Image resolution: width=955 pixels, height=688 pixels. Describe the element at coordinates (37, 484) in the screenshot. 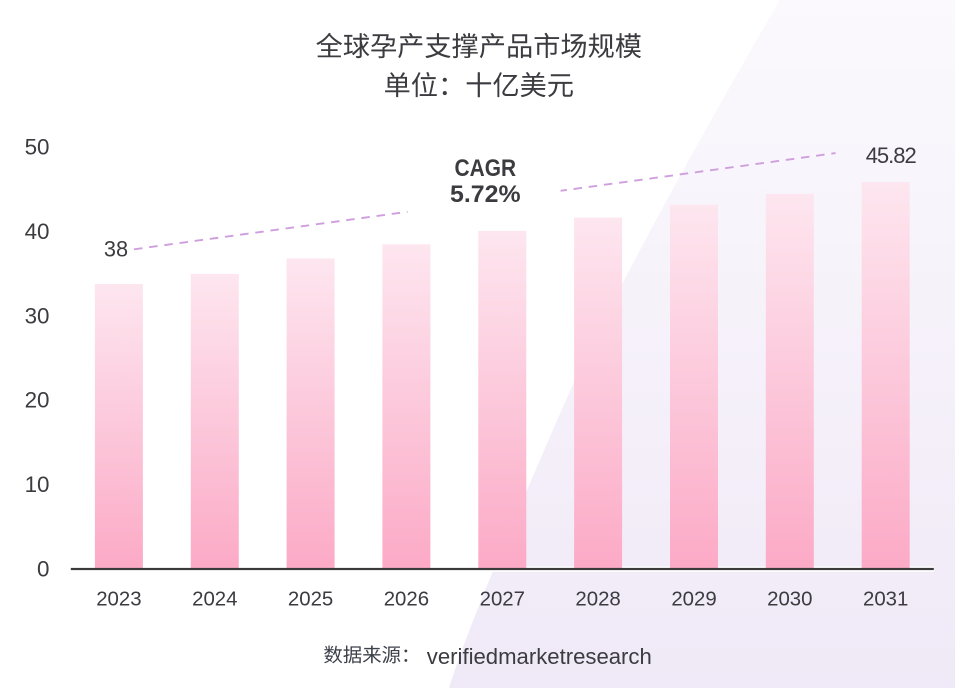

I see `svg-text: 10` at that location.